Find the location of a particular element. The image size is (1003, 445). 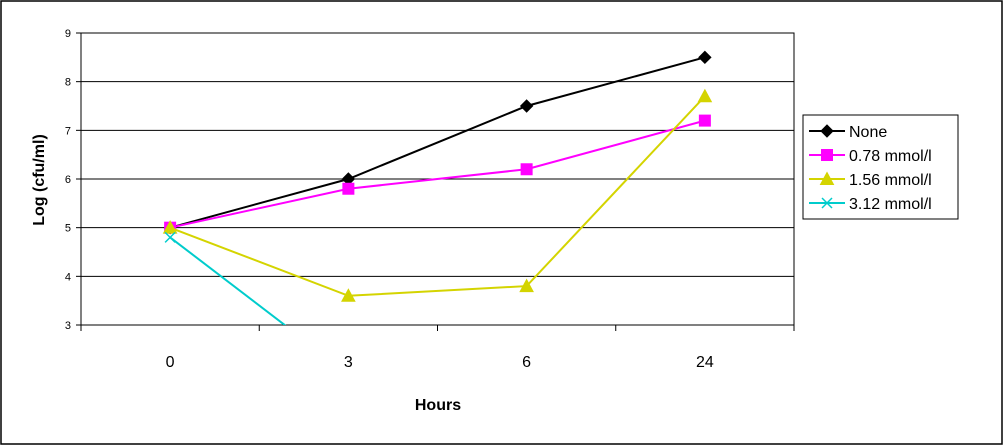

x-axis: 0 3 6 24 is located at coordinates (437, 348).